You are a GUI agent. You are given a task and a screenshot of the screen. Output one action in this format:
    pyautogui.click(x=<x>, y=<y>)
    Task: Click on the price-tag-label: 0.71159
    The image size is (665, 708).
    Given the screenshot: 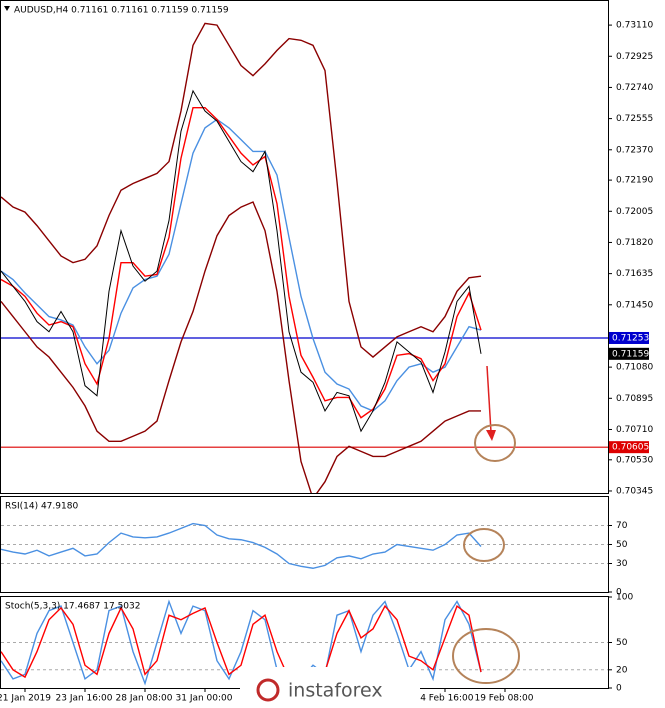 What is the action you would take?
    pyautogui.click(x=630, y=354)
    